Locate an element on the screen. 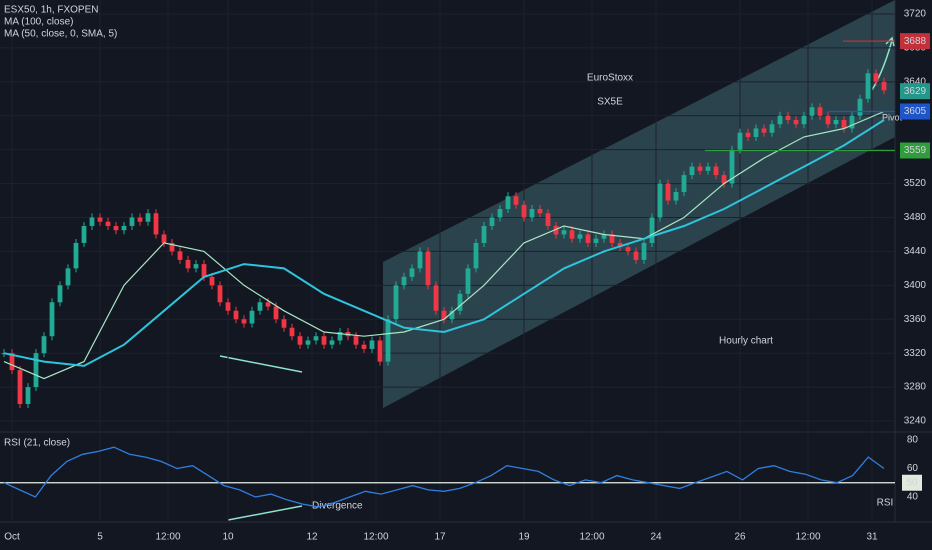 This screenshot has width=932, height=550. x-tick-label: 31 is located at coordinates (872, 537).